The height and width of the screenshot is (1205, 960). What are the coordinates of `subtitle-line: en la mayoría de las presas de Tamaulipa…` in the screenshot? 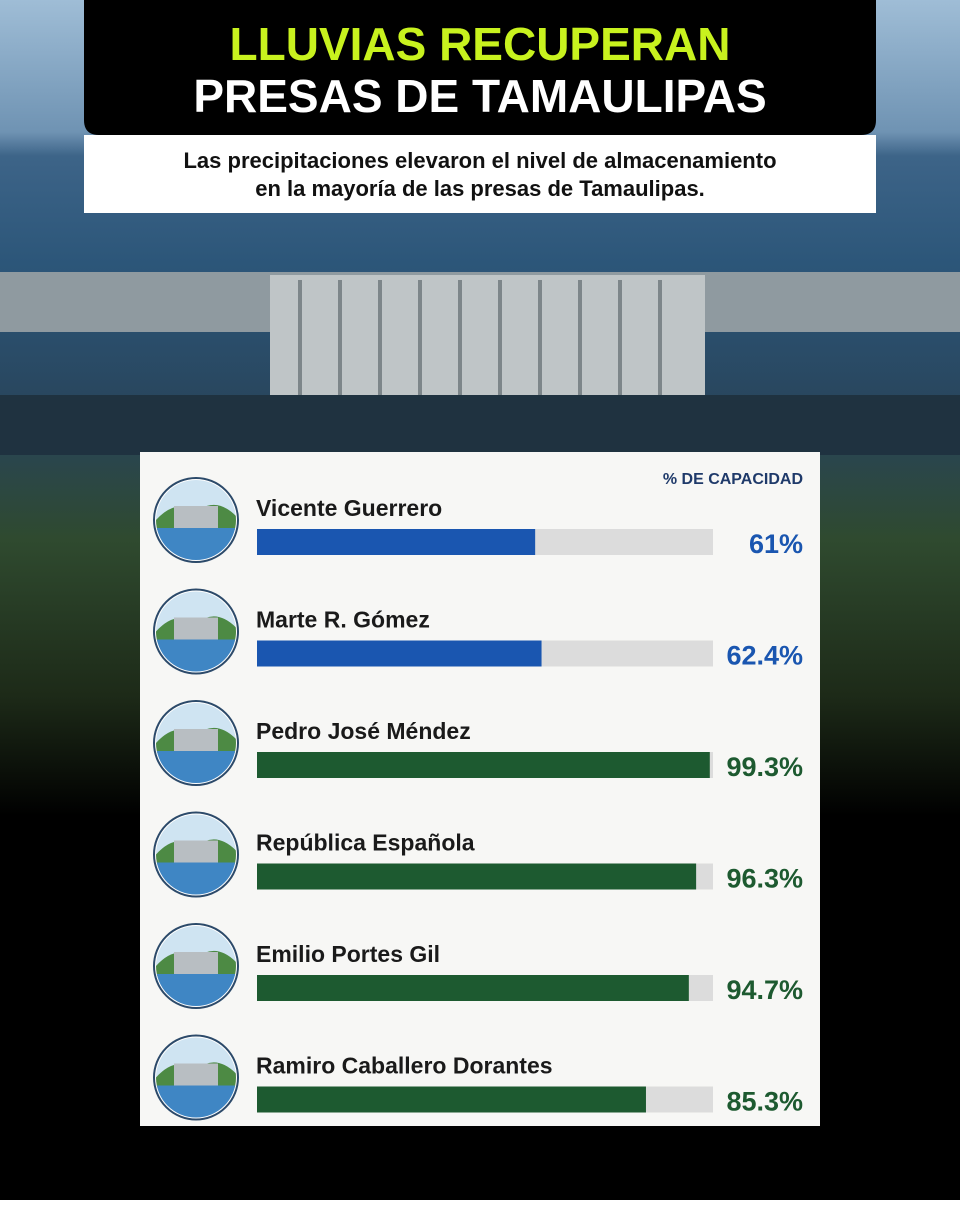 It's located at (480, 188).